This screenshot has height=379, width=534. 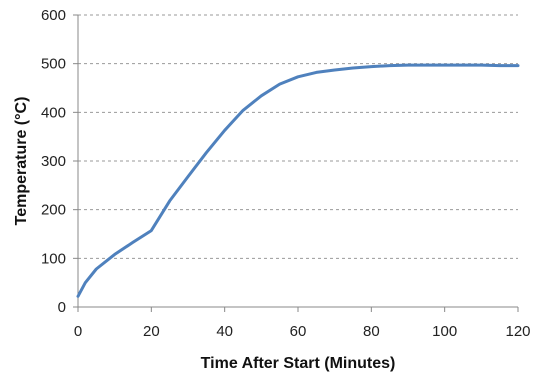 I want to click on y-tick-label: 400, so click(x=53, y=112).